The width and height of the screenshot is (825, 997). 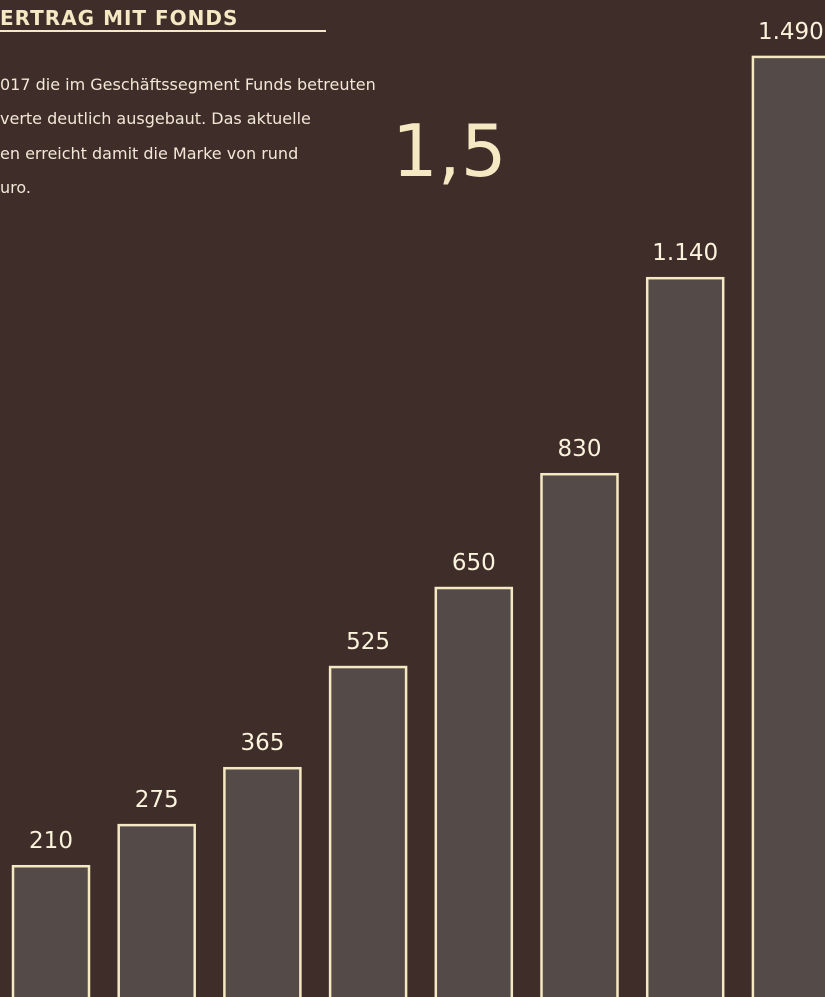 What do you see at coordinates (149, 153) in the screenshot?
I see `paragraph-line: en erreicht damit die Marke von rund` at bounding box center [149, 153].